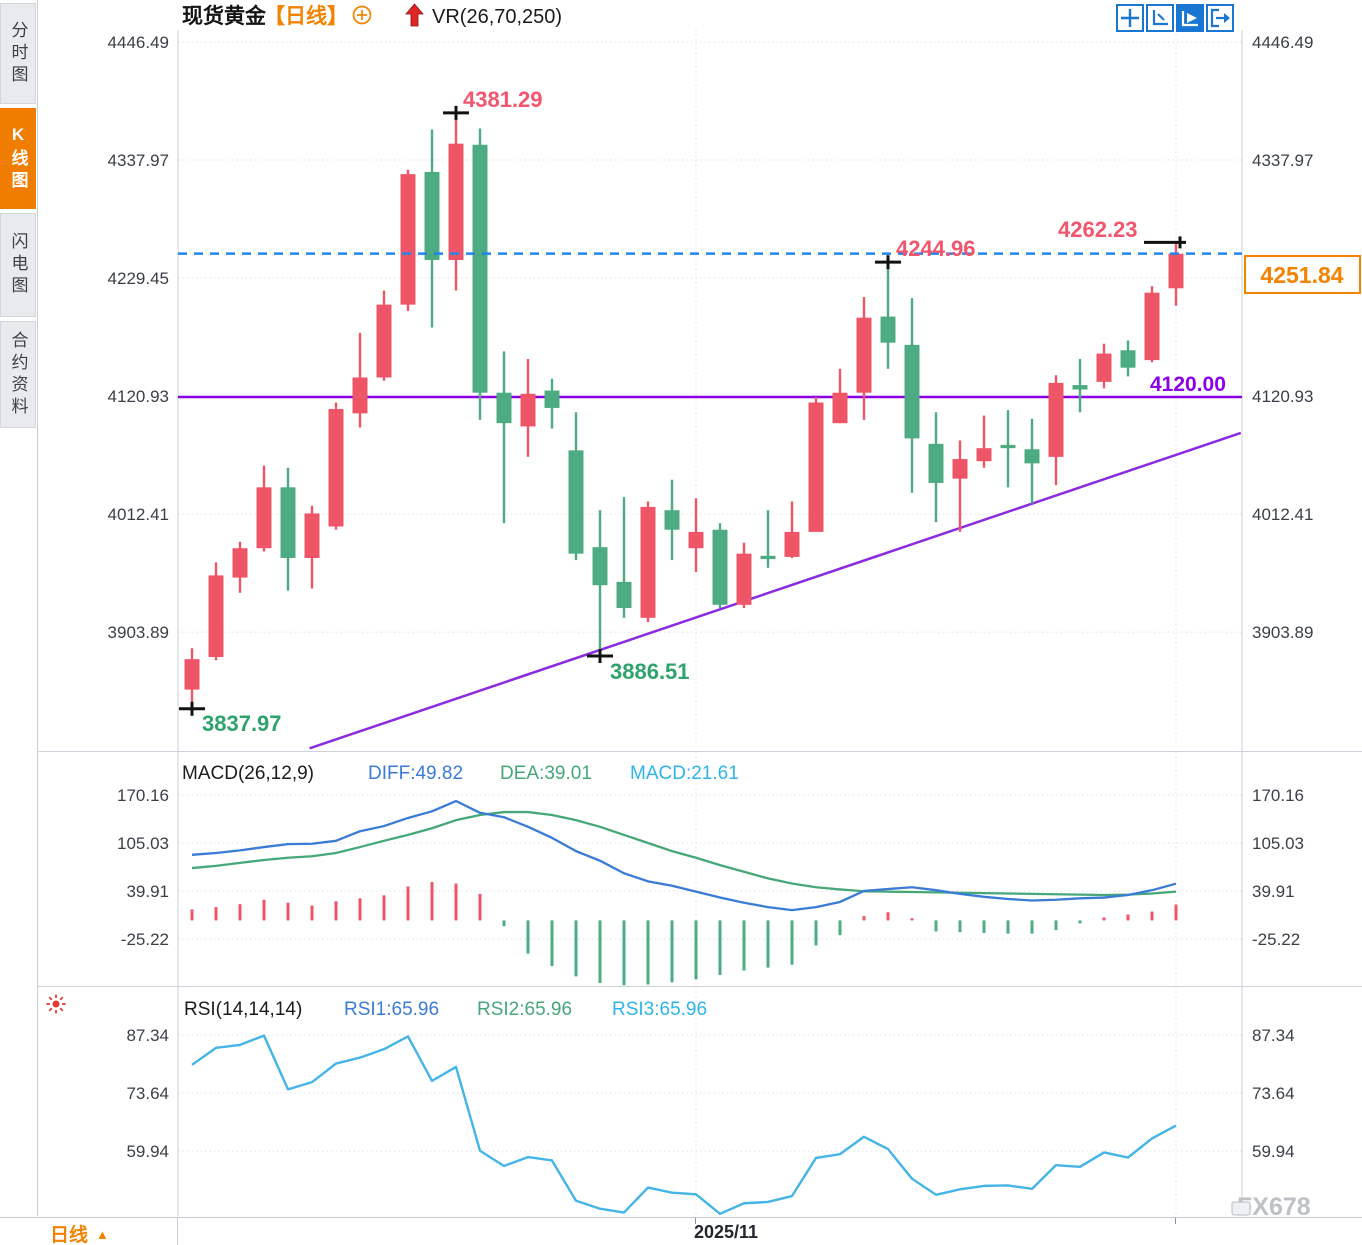  I want to click on sidebar-tab-timeshare: 分时图, so click(18, 53).